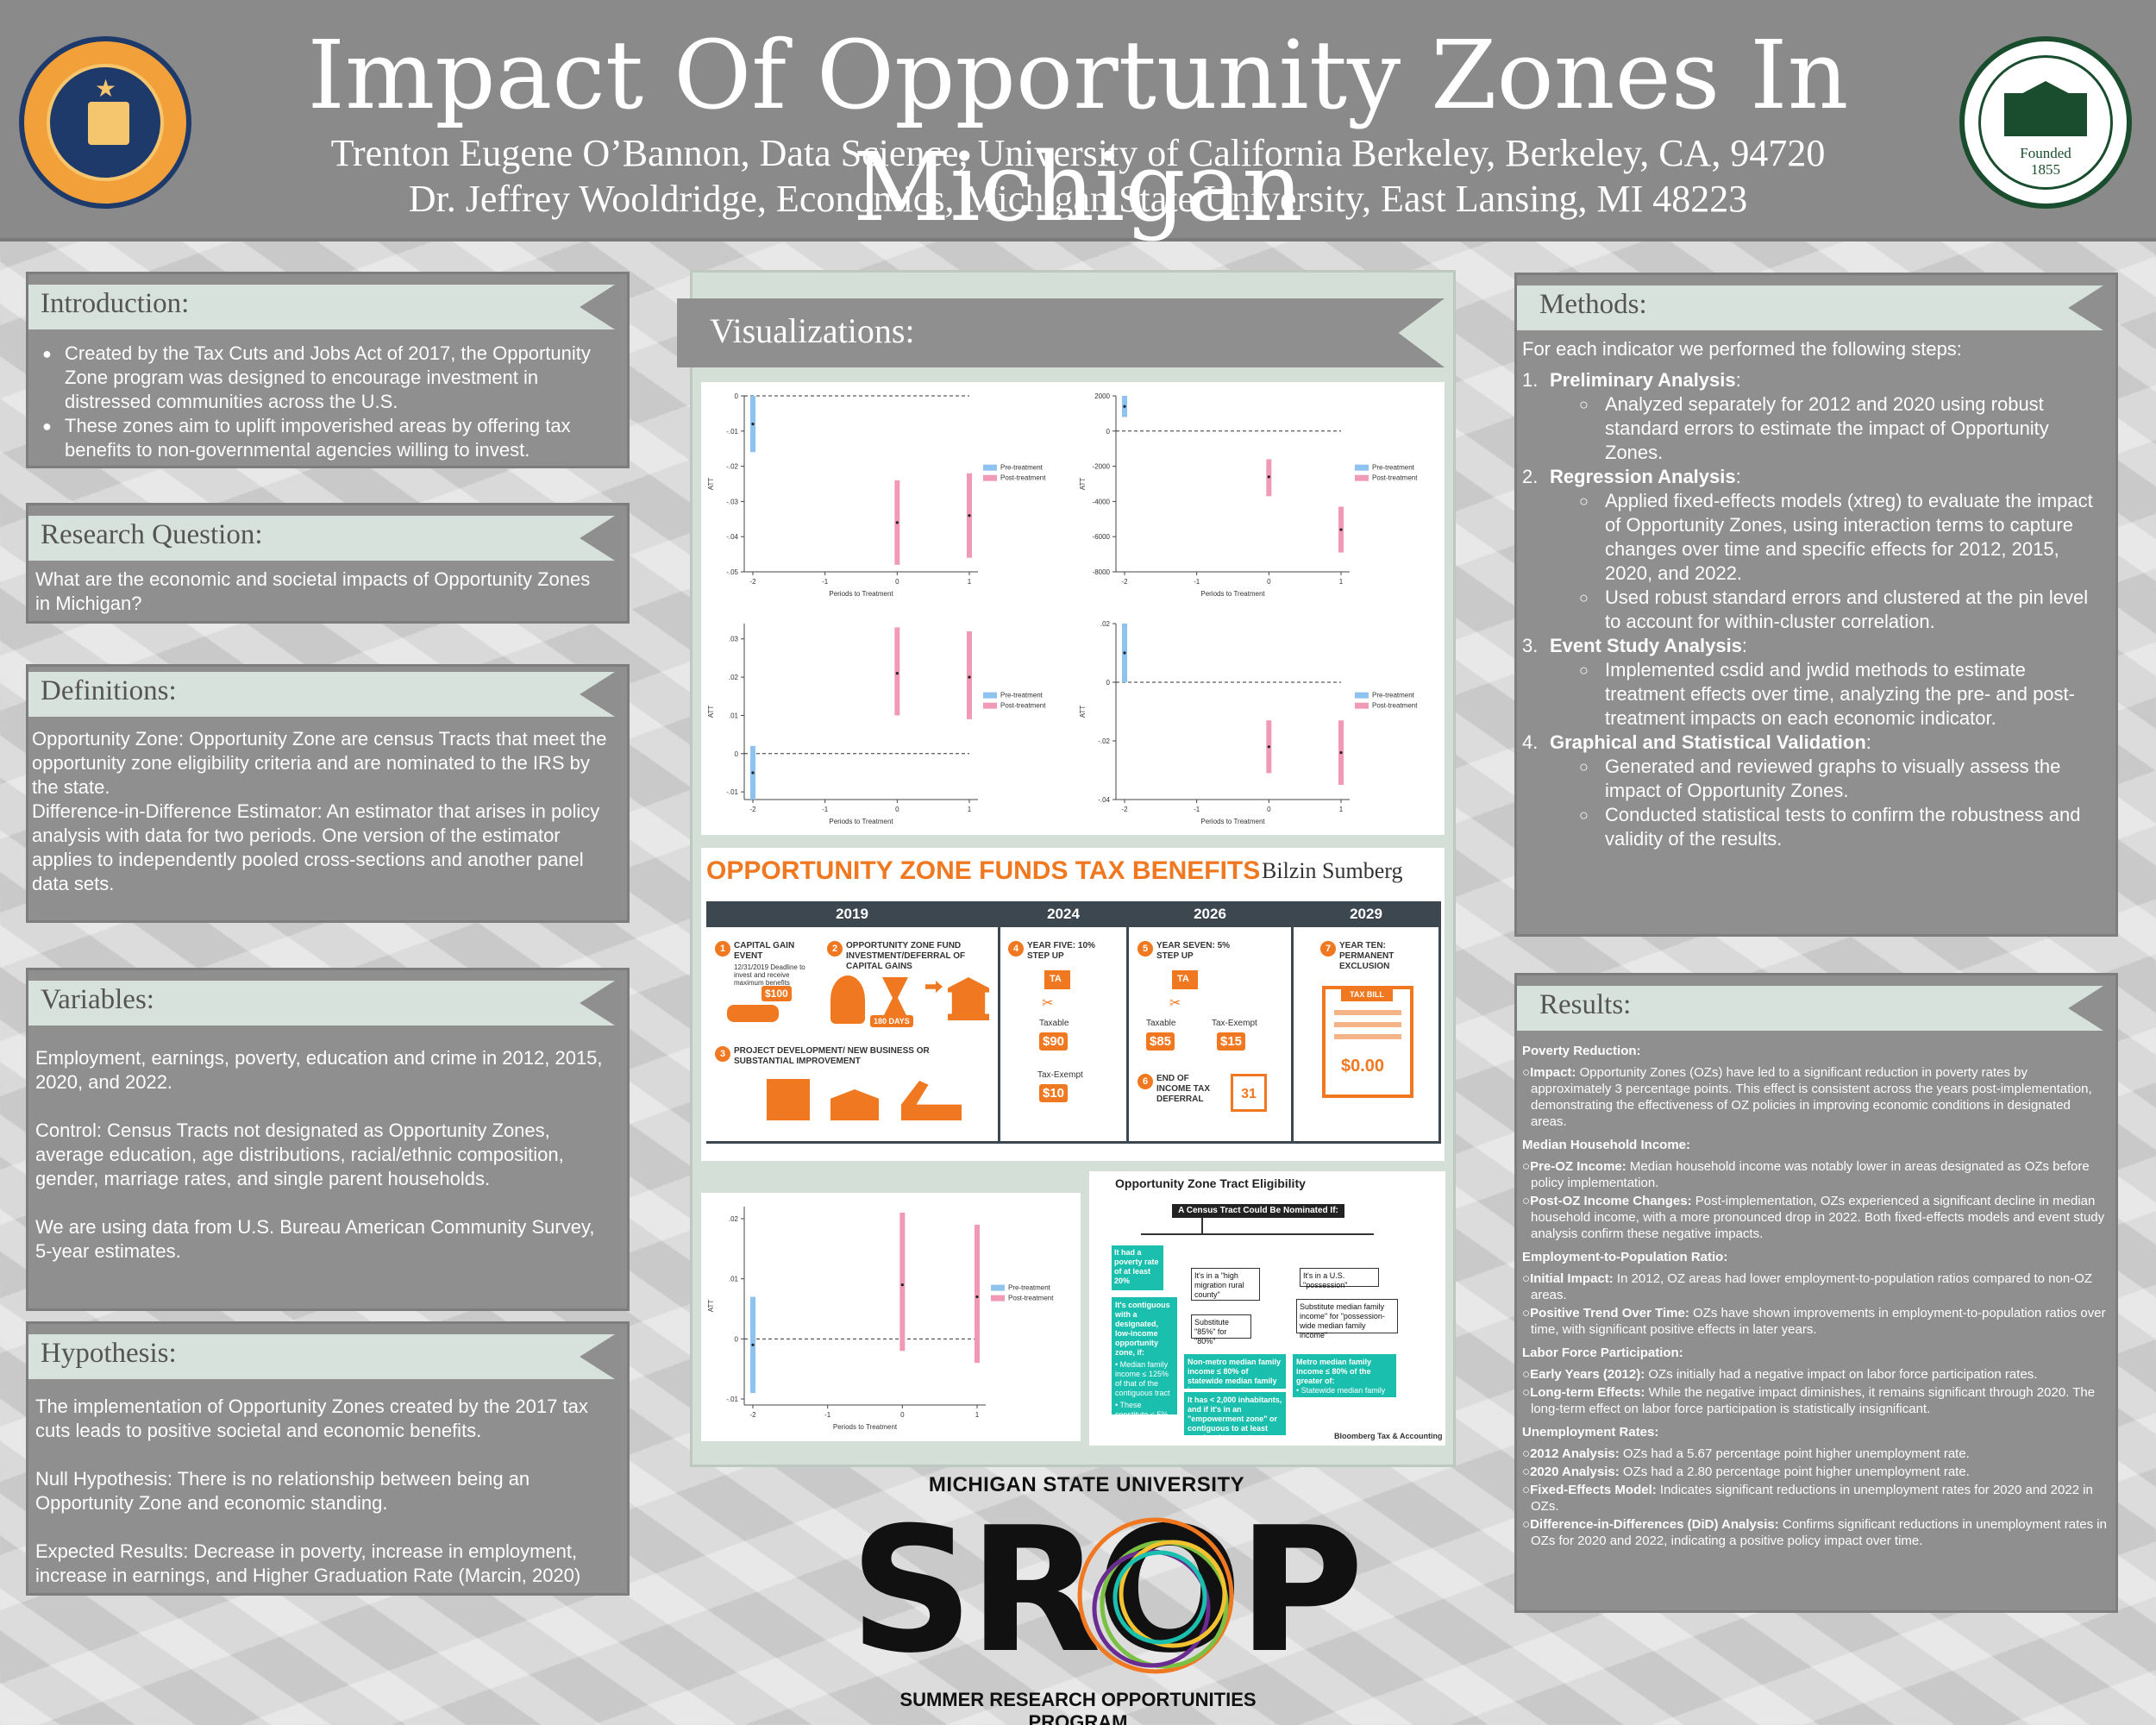 The image size is (2156, 1725). Describe the element at coordinates (1210, 1183) in the screenshot. I see `eligibility-title: Opportunity Zone Tract Eligibility` at that location.